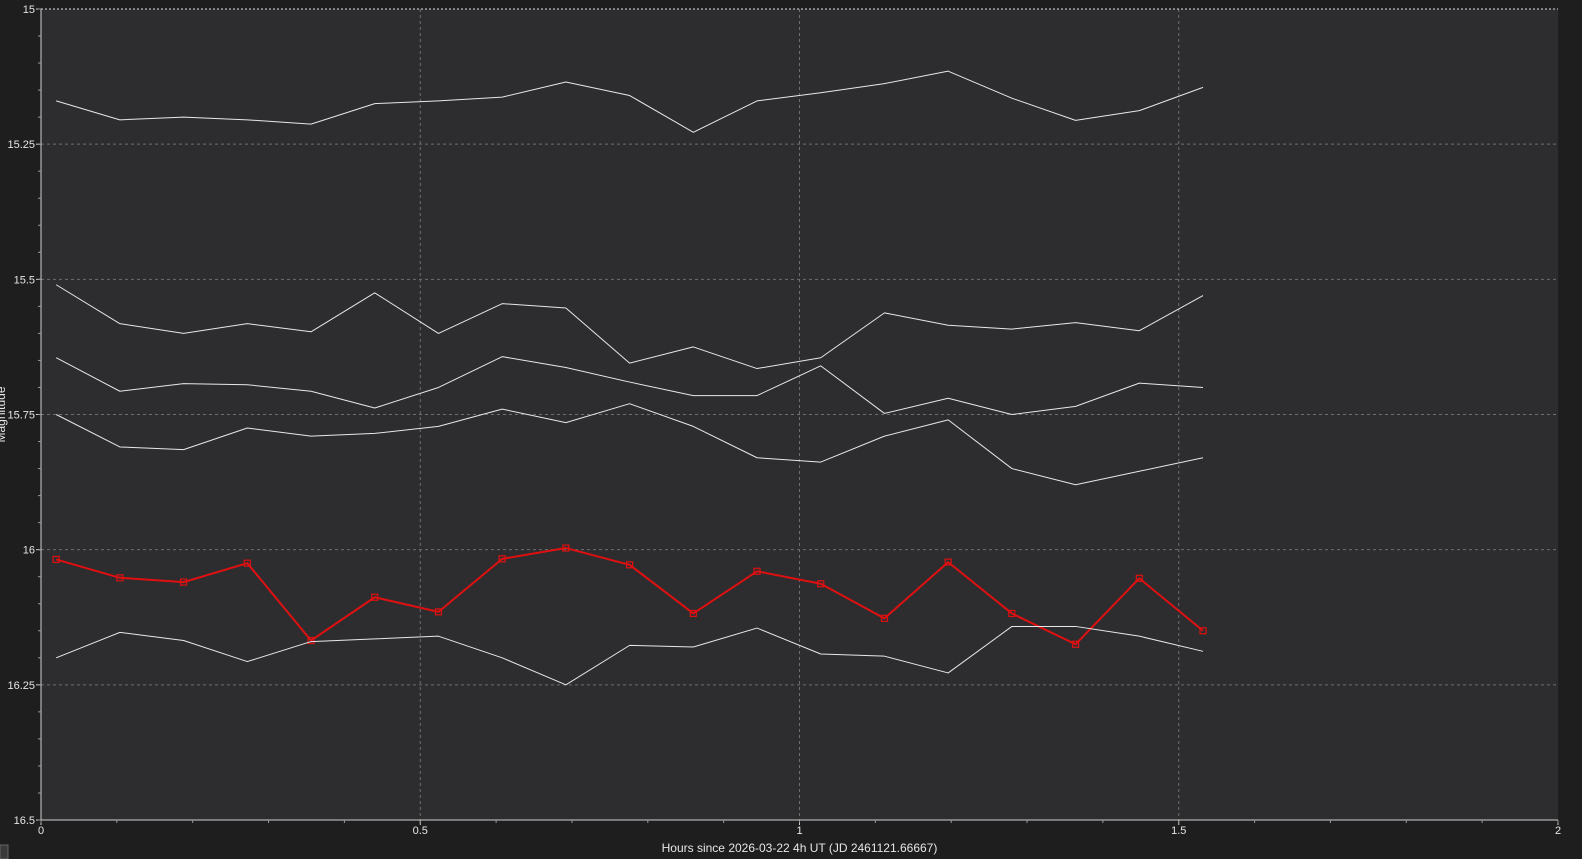  I want to click on x-tick-label: 1, so click(799, 831).